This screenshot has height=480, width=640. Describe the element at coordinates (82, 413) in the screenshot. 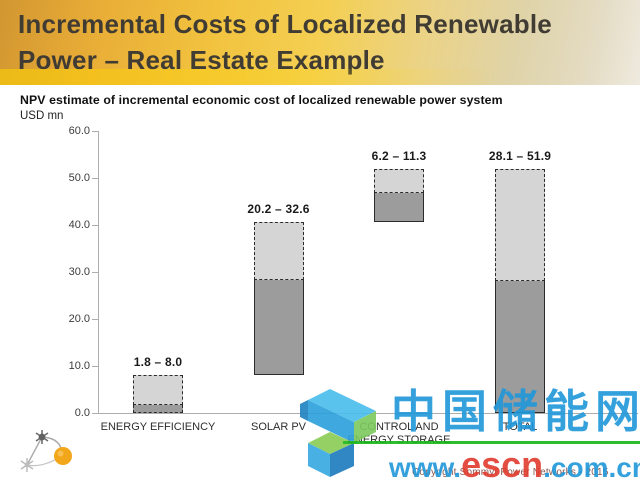

I see `y-tick-label: 0.0` at that location.